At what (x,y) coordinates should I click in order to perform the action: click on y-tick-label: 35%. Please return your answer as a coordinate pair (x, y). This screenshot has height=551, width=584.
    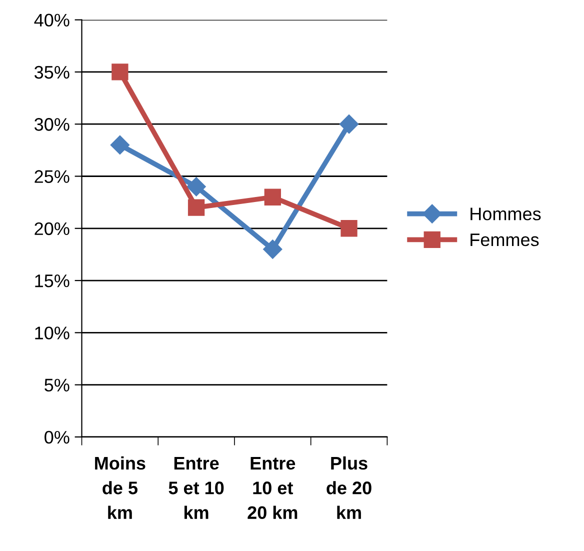
    Looking at the image, I should click on (52, 72).